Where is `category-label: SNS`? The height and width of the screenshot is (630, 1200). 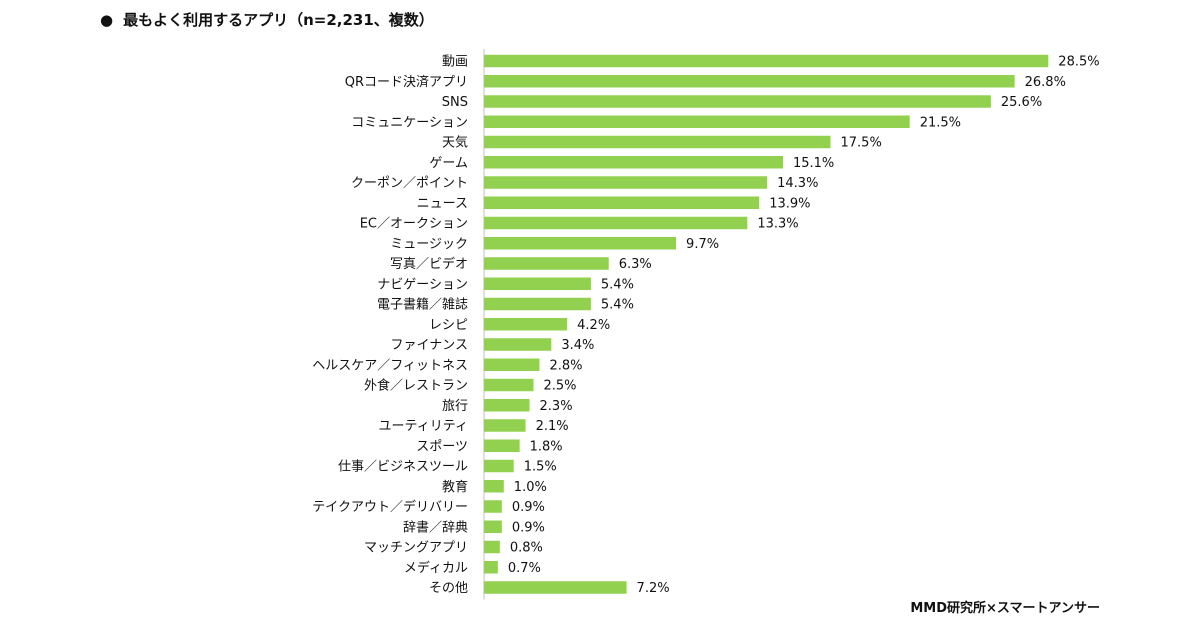 category-label: SNS is located at coordinates (455, 102).